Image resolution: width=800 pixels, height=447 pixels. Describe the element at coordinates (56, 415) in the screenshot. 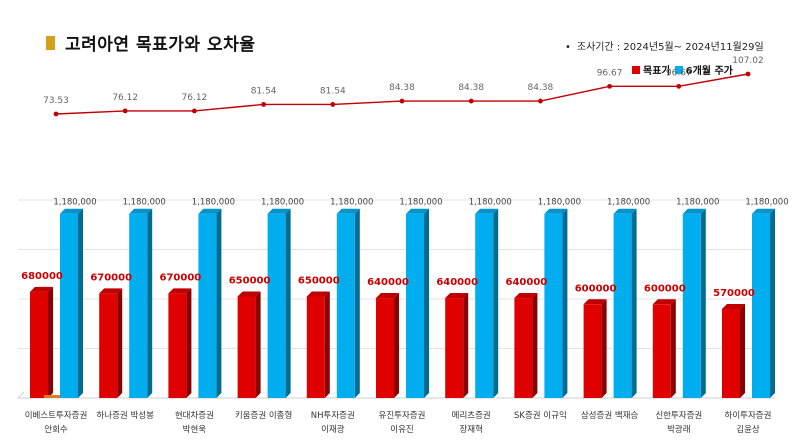

I see `category-label: 이베스트투자증권` at that location.